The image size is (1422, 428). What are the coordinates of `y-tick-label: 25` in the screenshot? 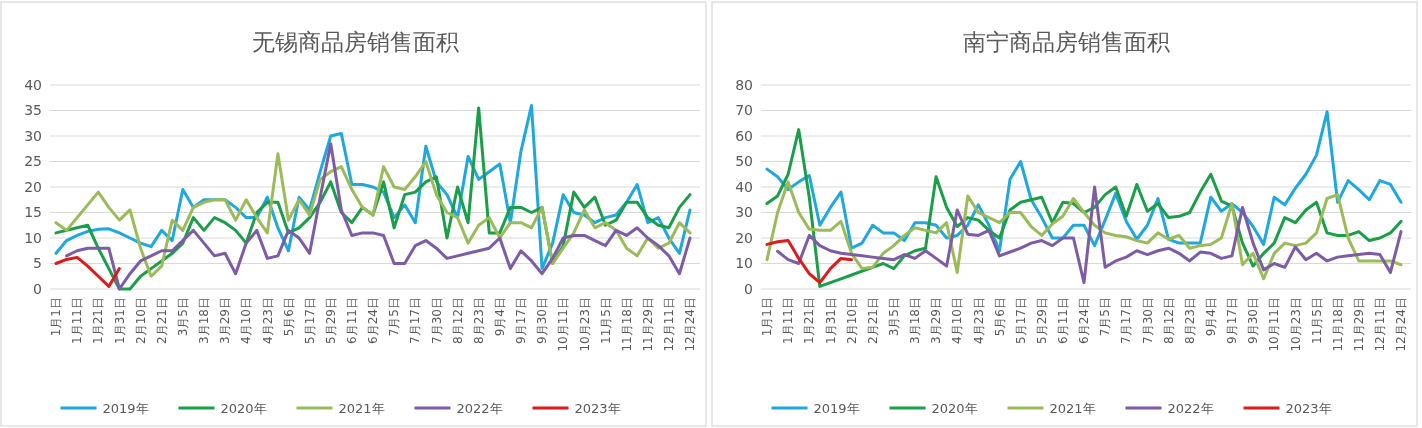 It's located at (33, 161).